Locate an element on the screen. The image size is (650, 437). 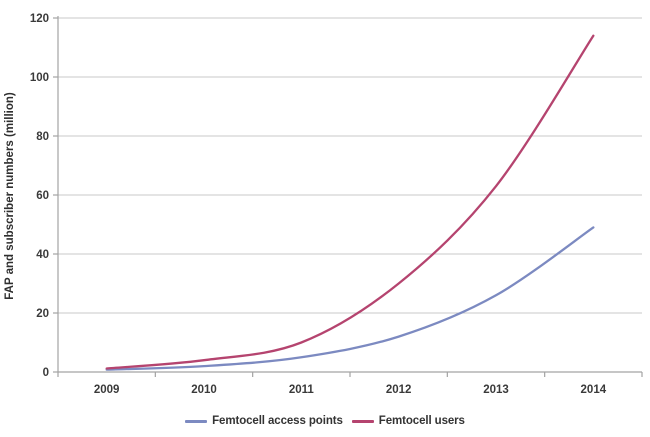
chart-legend: Femtocell access points Femtocell users is located at coordinates (325, 421).